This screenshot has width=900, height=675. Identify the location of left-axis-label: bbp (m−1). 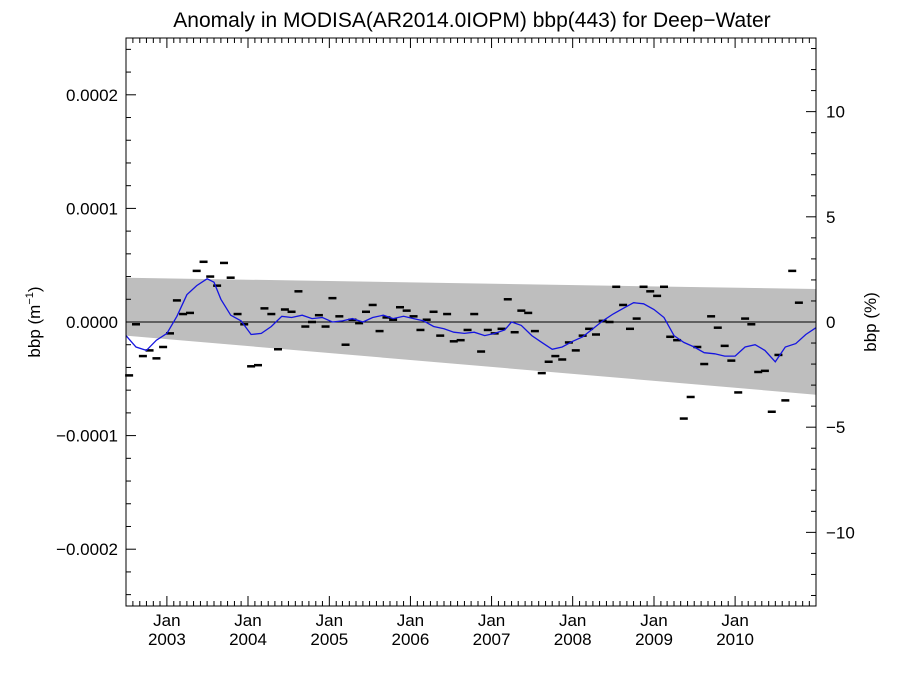
(34, 321).